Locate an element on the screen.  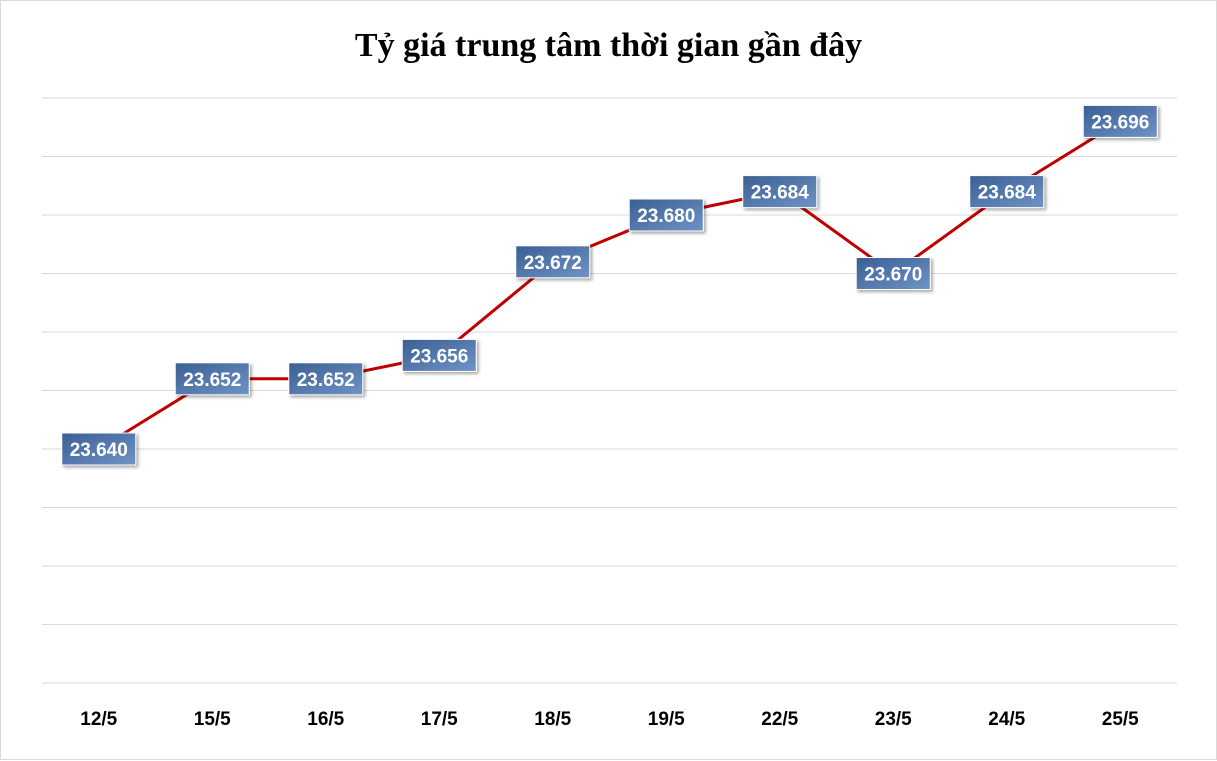
x-tick-label: 22/5 is located at coordinates (779, 719).